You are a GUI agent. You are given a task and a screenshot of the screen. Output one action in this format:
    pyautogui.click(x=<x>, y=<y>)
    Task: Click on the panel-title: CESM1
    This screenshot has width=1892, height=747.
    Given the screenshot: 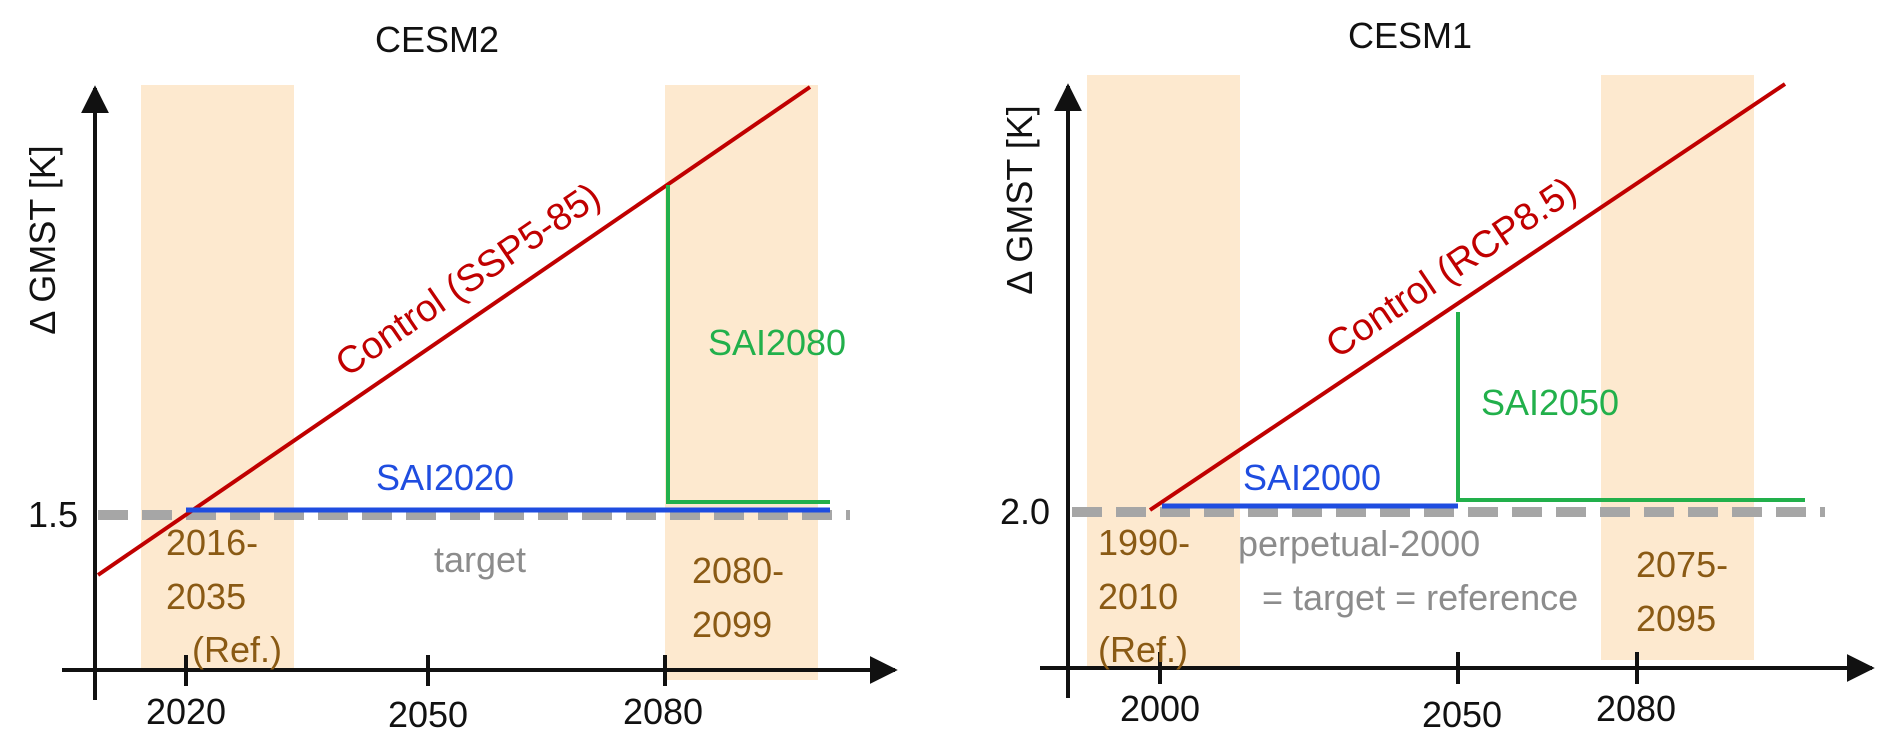 What is the action you would take?
    pyautogui.click(x=1410, y=35)
    